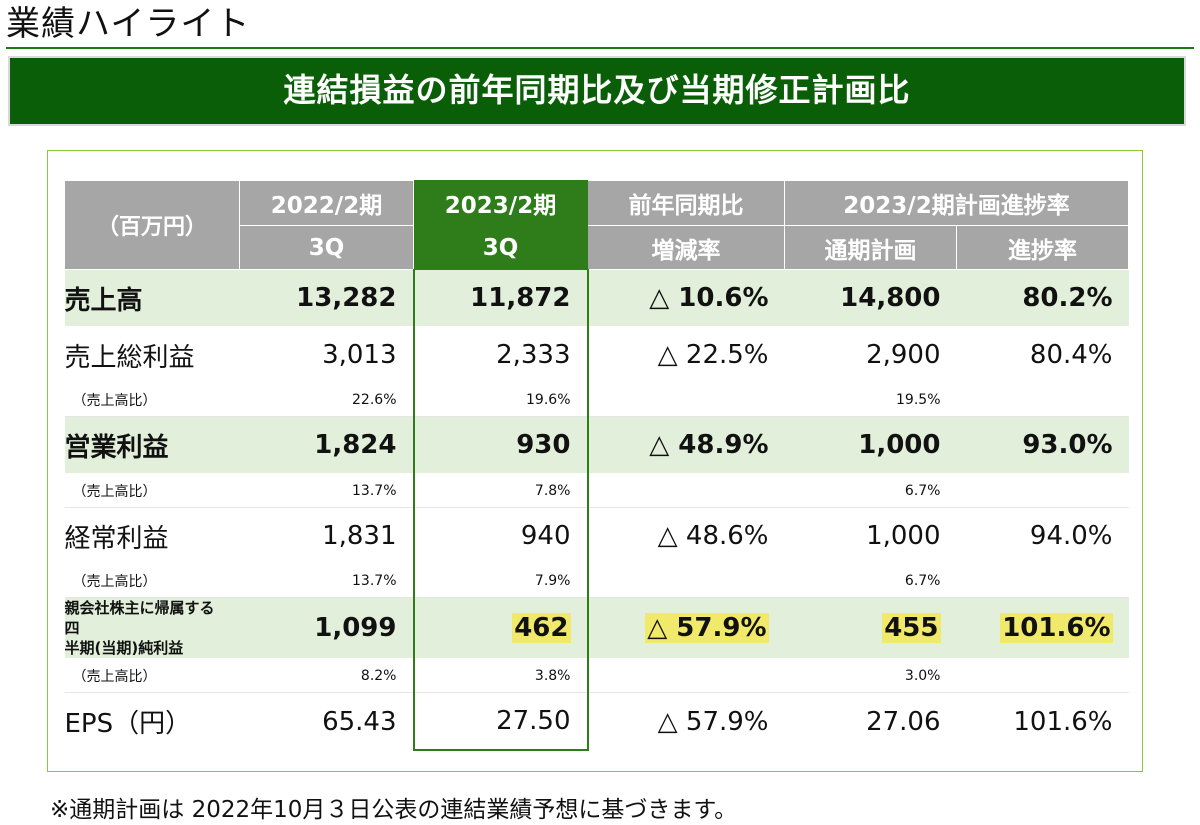 The height and width of the screenshot is (825, 1200). What do you see at coordinates (500, 675) in the screenshot?
I see `cell-cur: 3.8%` at bounding box center [500, 675].